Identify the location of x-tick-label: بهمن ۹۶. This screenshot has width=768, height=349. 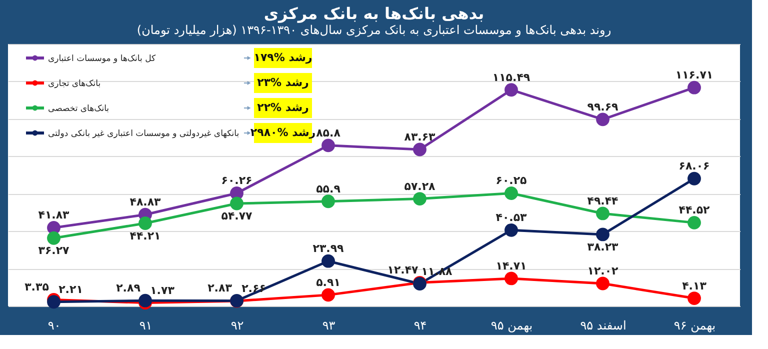
(695, 325).